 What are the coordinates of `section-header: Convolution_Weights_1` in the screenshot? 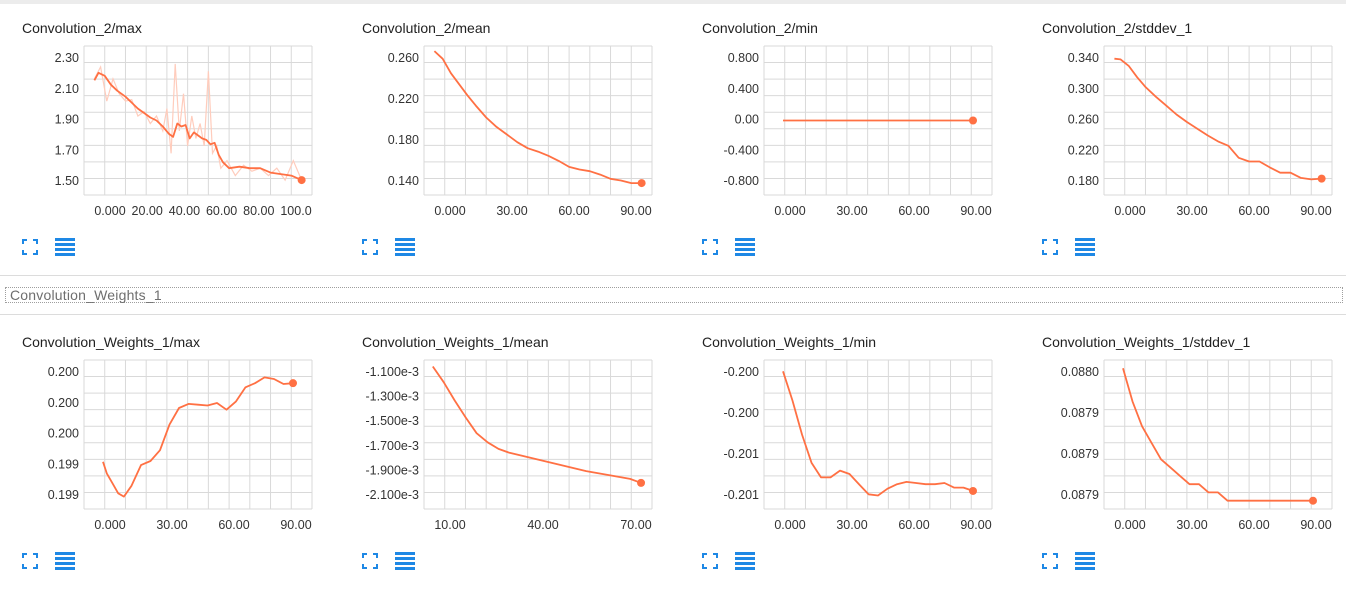 It's located at (674, 295).